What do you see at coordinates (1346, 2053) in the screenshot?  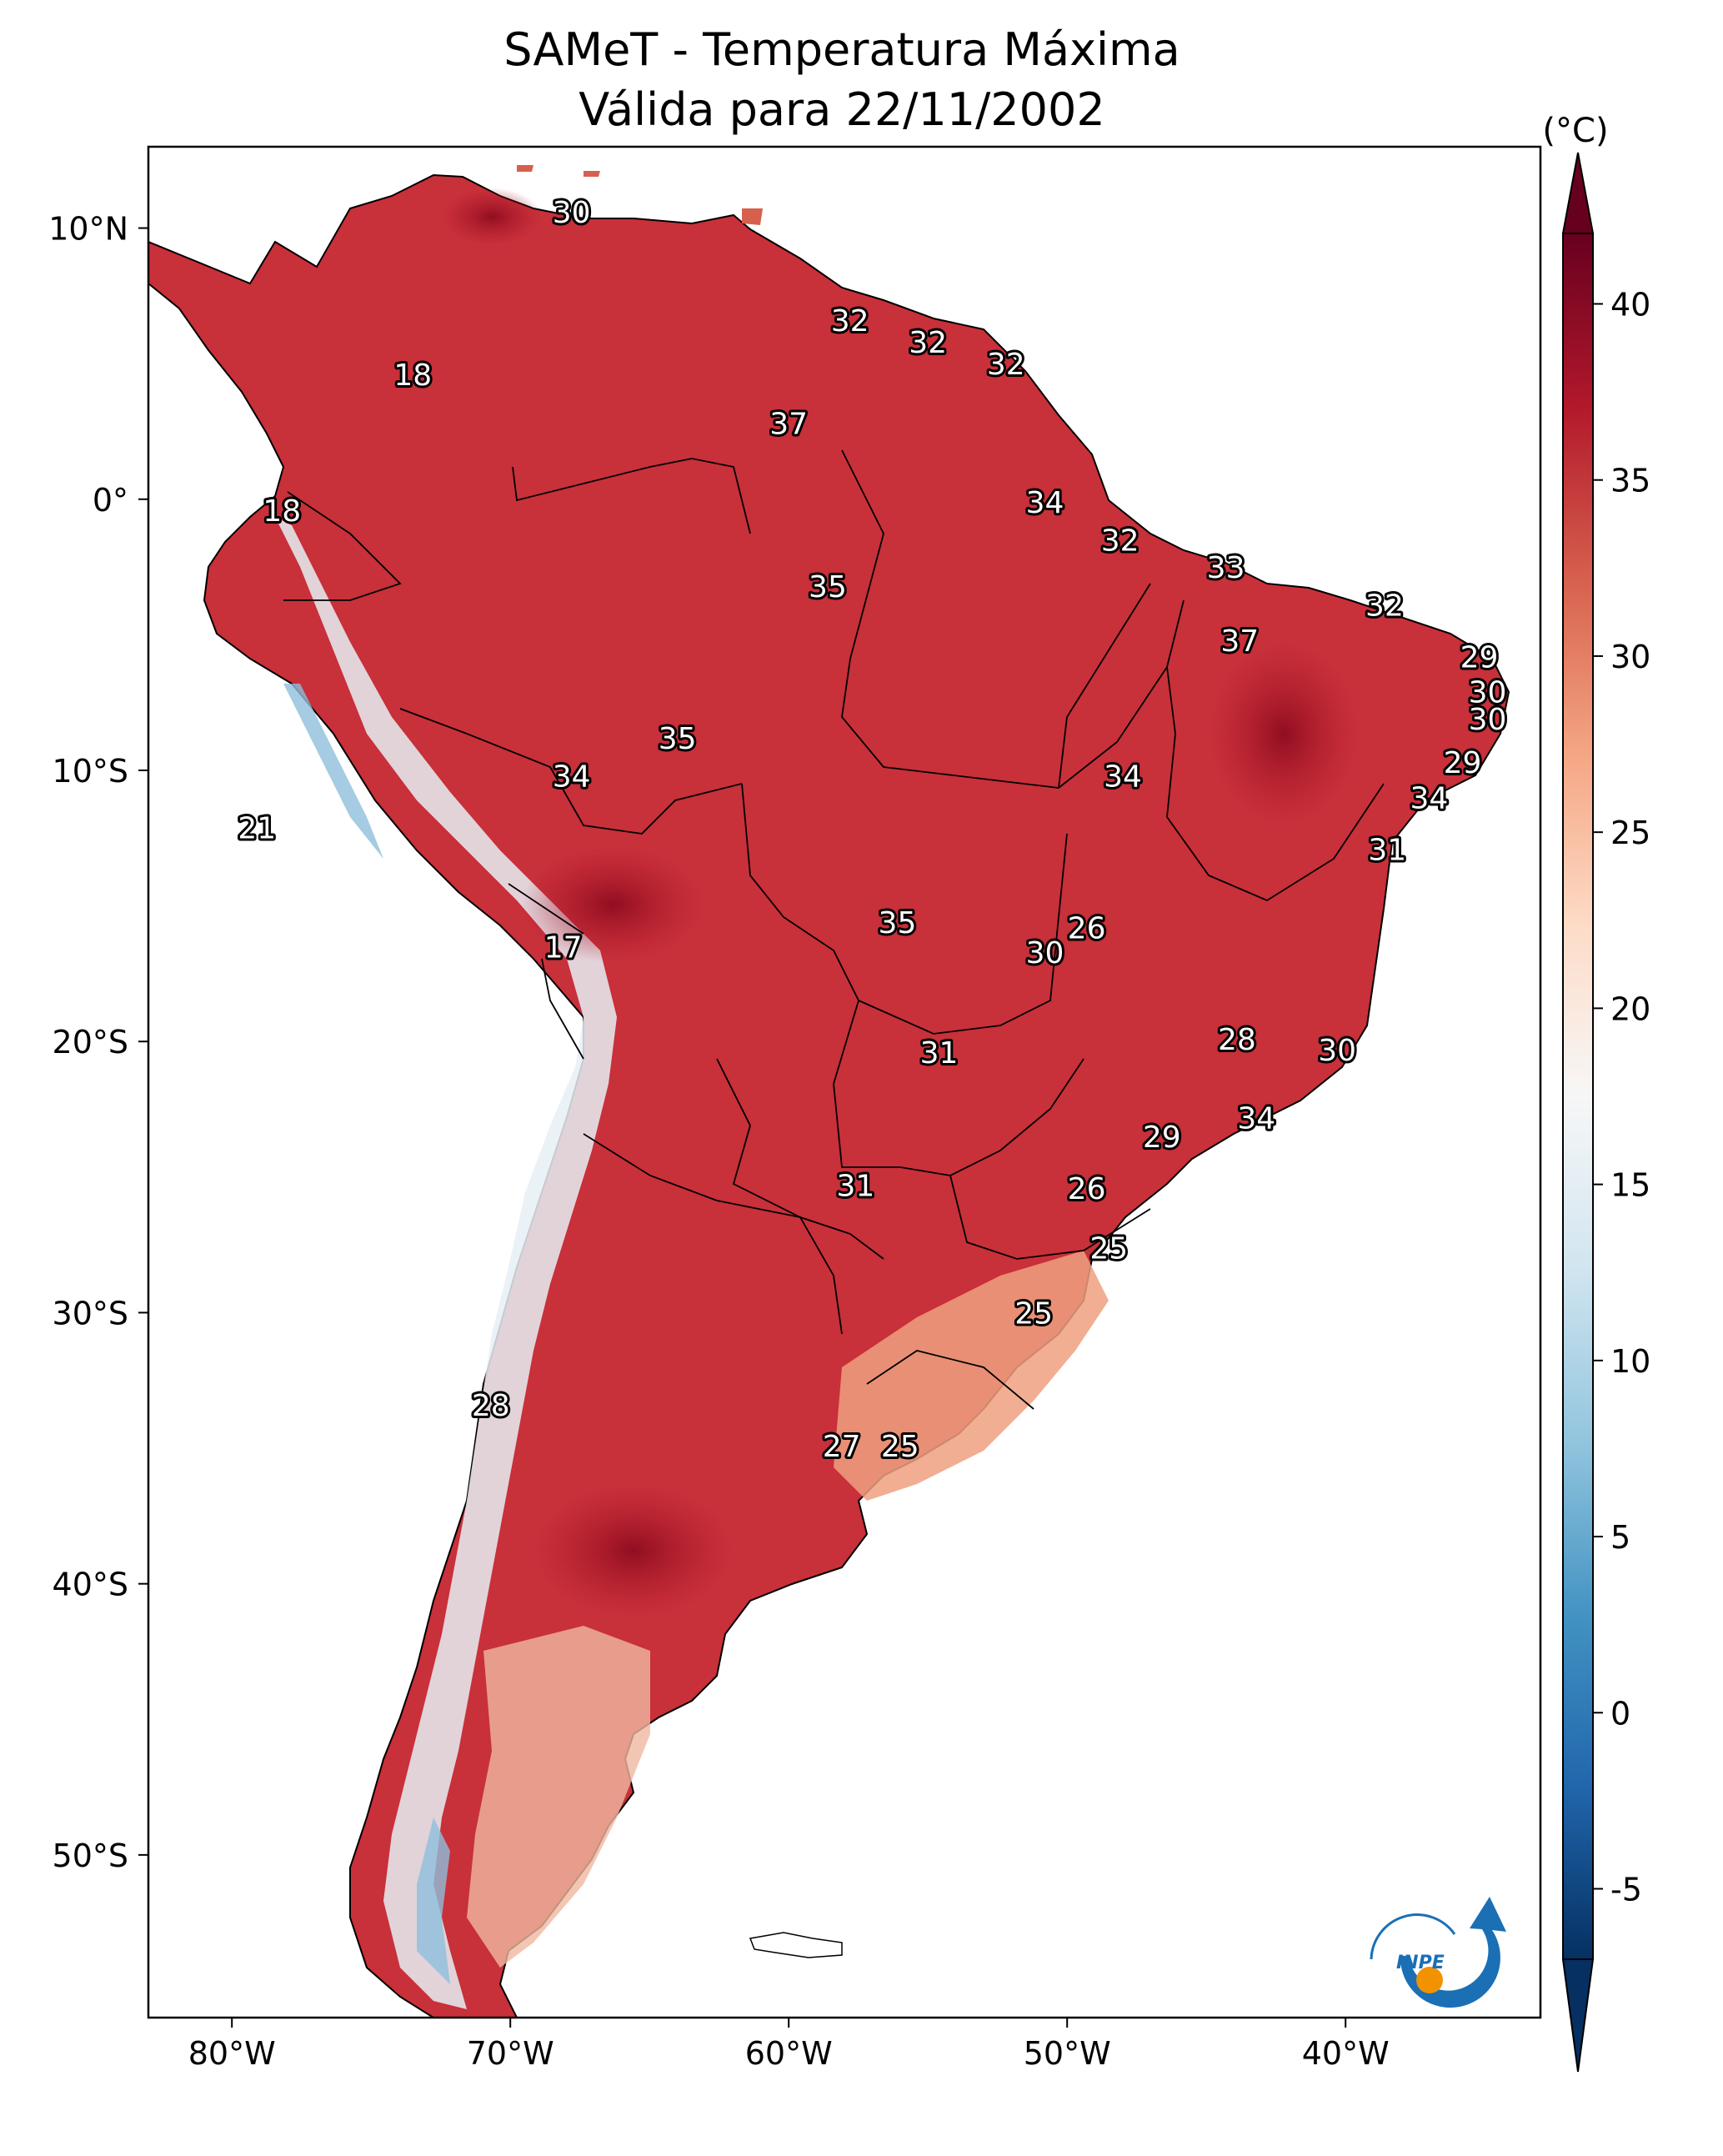 I see `x-tick-label: 40°W` at bounding box center [1346, 2053].